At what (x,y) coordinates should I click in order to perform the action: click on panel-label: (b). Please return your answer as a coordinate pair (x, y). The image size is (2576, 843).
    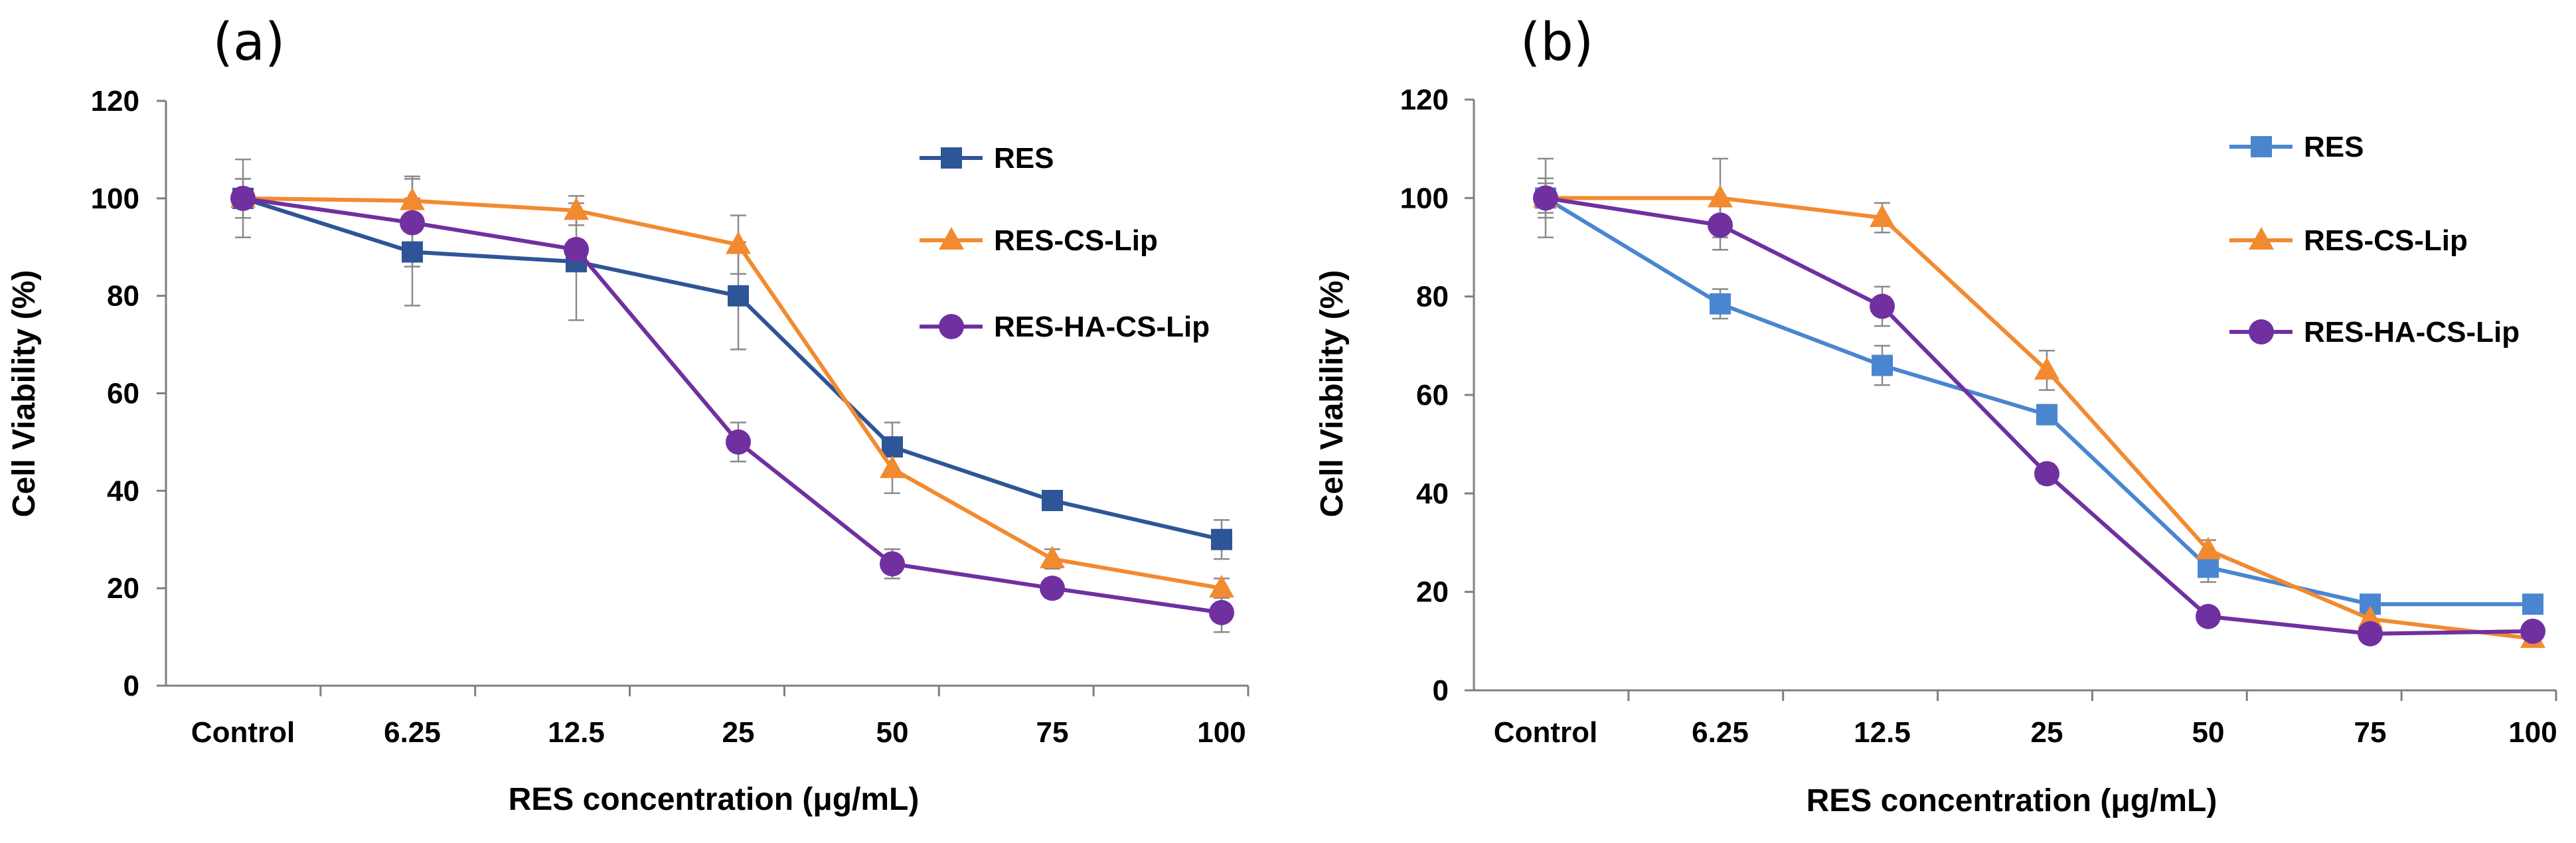
    Looking at the image, I should click on (1556, 42).